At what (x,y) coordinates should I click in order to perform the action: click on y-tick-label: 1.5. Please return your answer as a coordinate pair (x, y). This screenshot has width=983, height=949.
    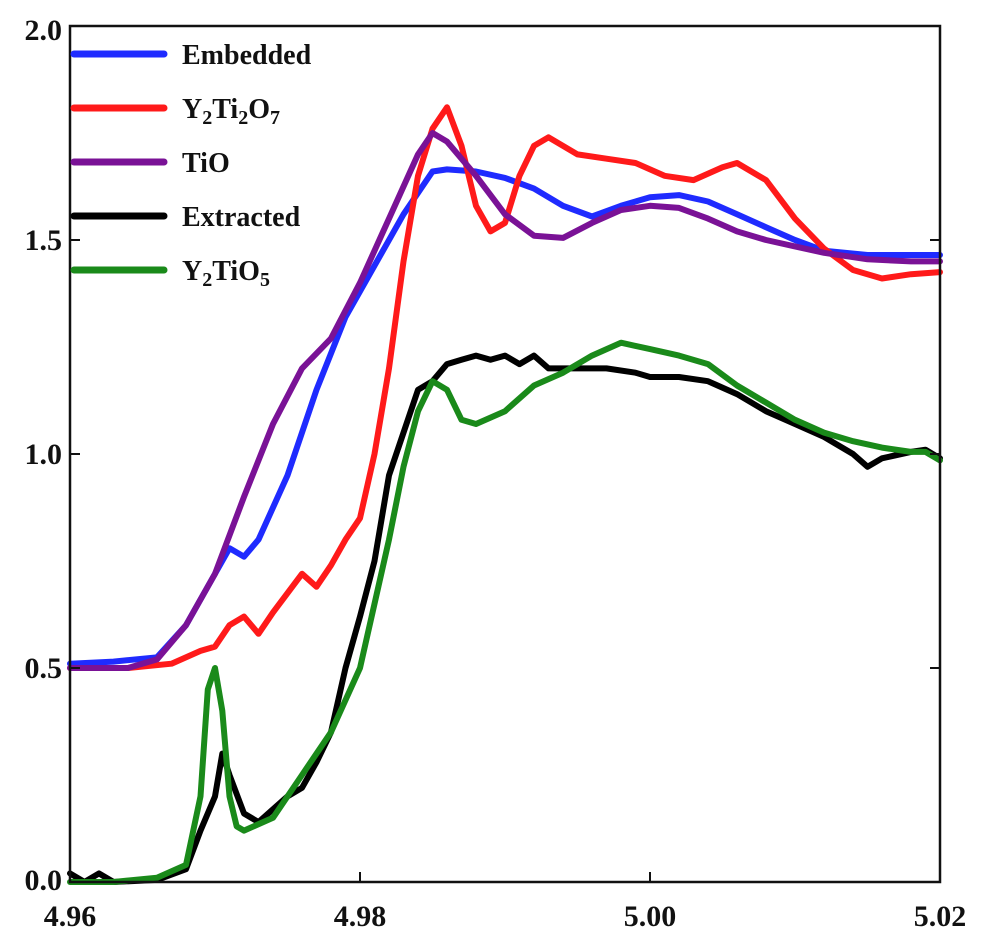
    Looking at the image, I should click on (44, 240).